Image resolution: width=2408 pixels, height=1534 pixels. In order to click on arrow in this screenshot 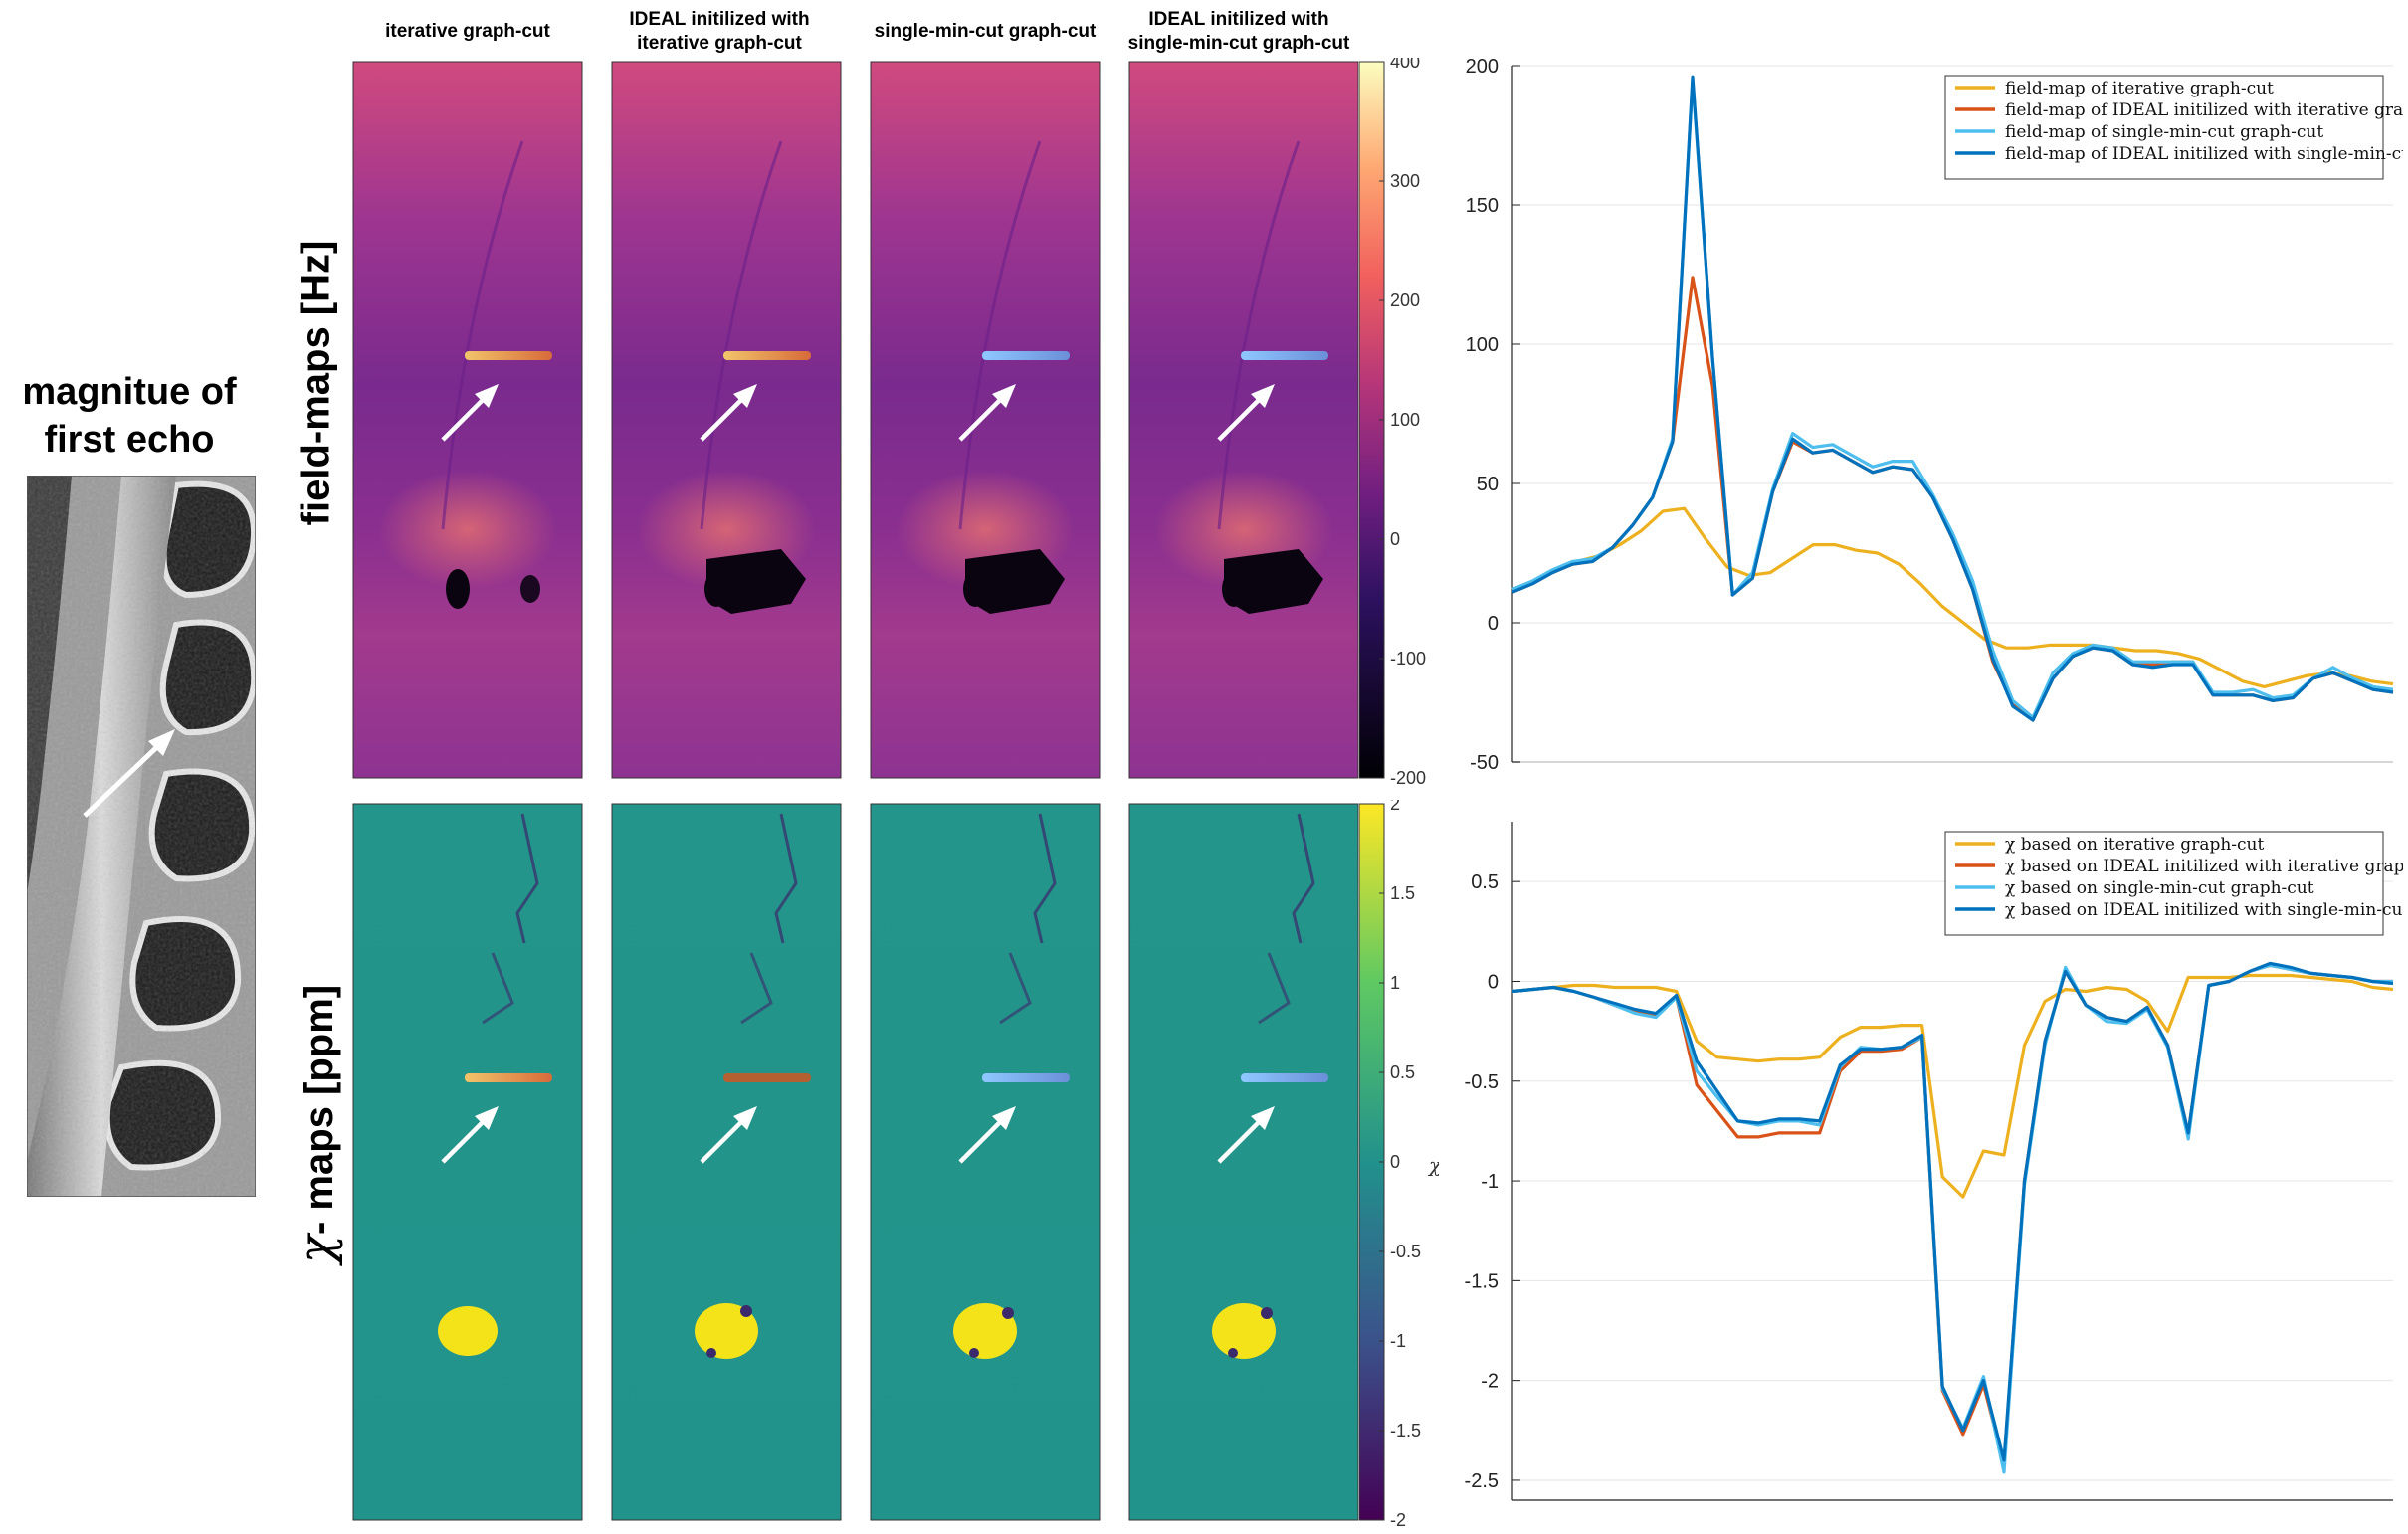, I will do `click(123, 779)`.